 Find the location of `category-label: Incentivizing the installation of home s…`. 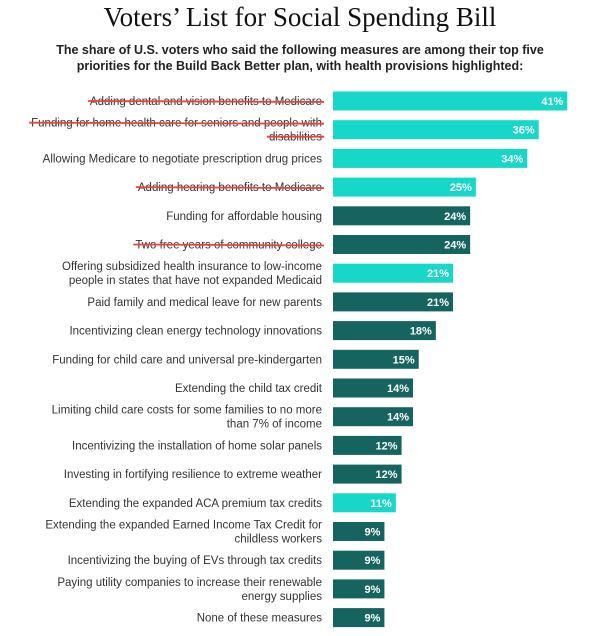

category-label: Incentivizing the installation of home s… is located at coordinates (197, 446).